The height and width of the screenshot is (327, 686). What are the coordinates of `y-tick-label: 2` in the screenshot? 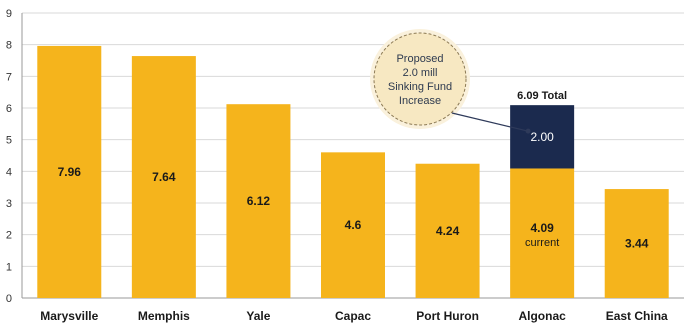 It's located at (9, 236).